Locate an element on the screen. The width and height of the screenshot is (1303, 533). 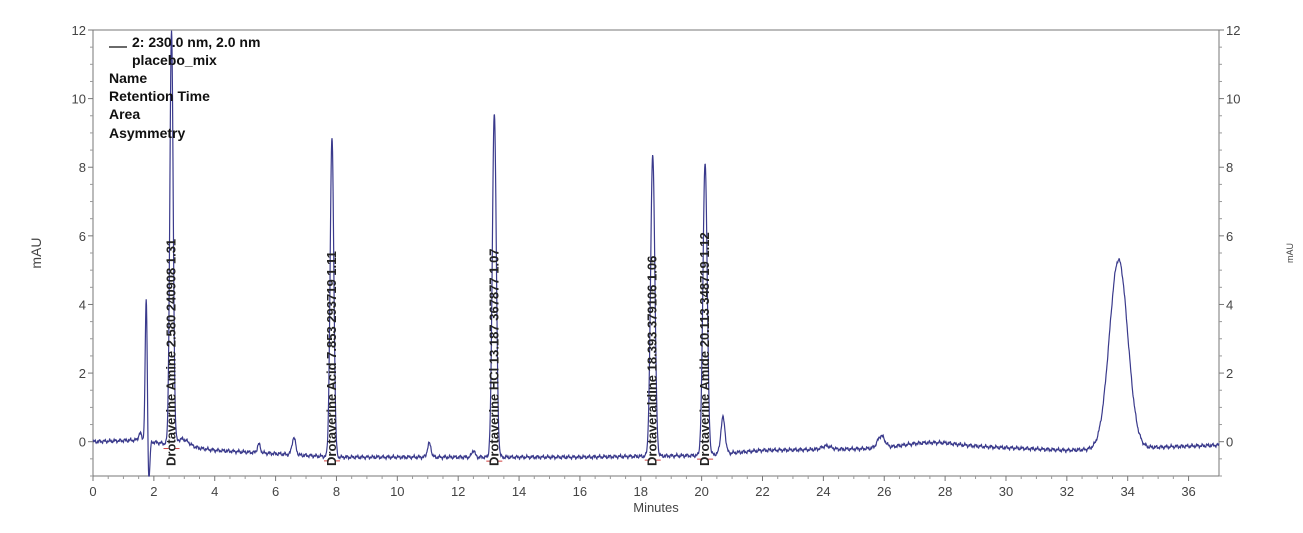
x-tick-label: 12 is located at coordinates (458, 491).